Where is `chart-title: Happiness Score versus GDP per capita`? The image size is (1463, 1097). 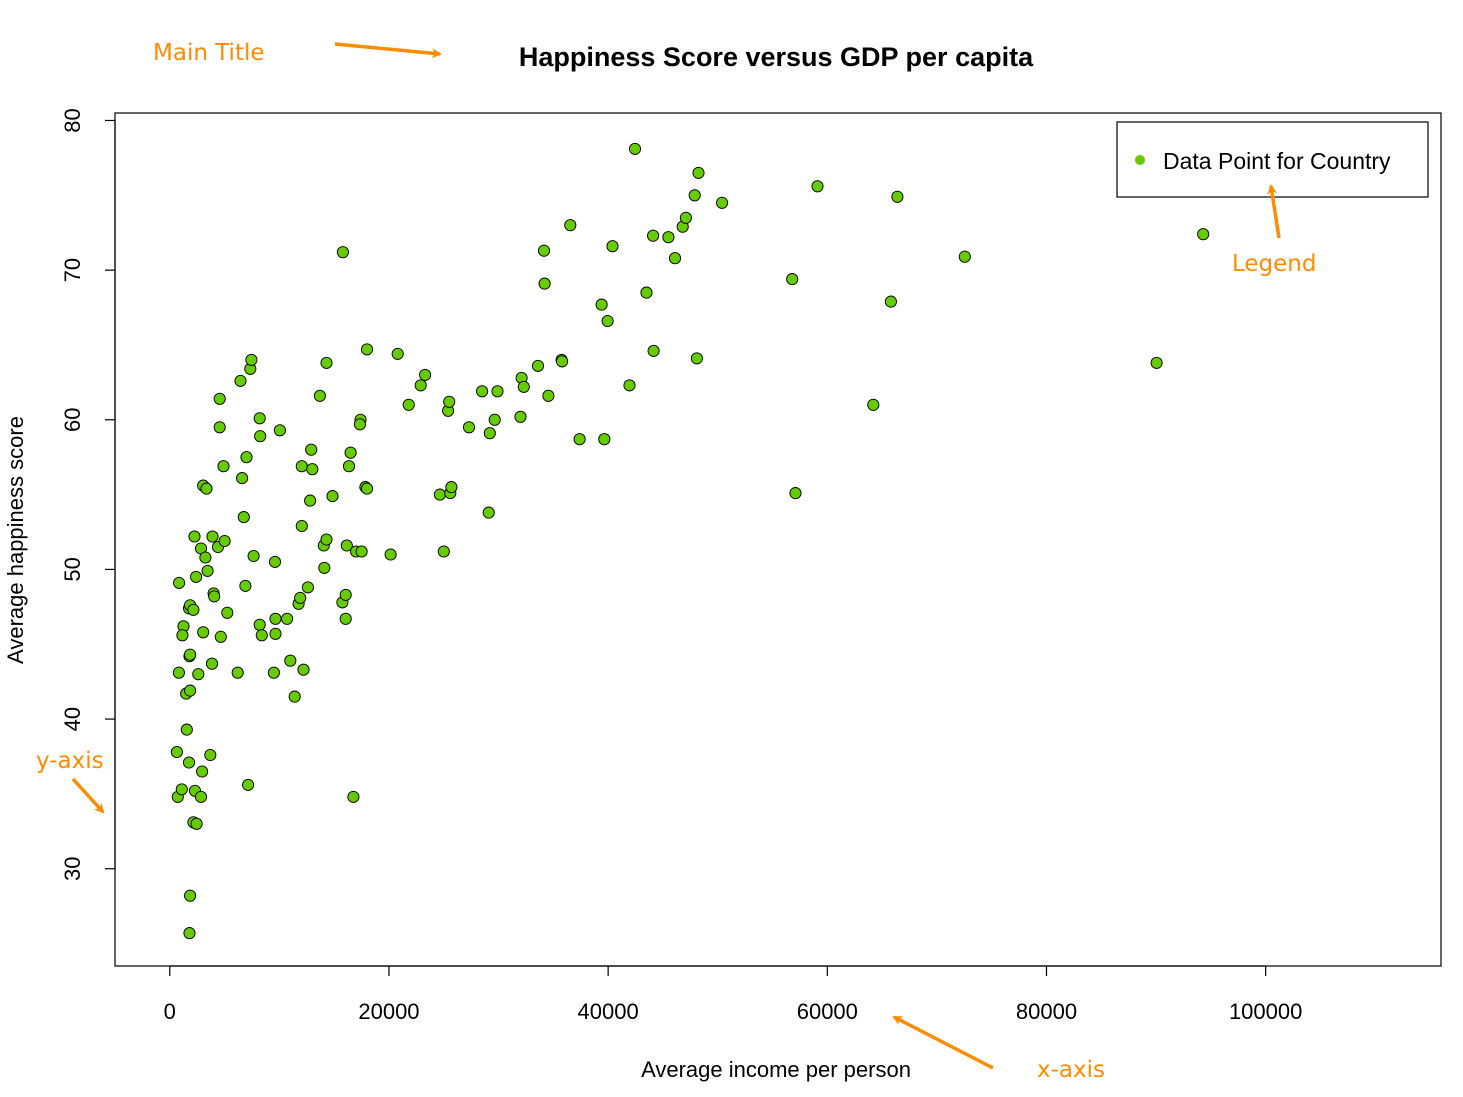
chart-title: Happiness Score versus GDP per capita is located at coordinates (776, 57).